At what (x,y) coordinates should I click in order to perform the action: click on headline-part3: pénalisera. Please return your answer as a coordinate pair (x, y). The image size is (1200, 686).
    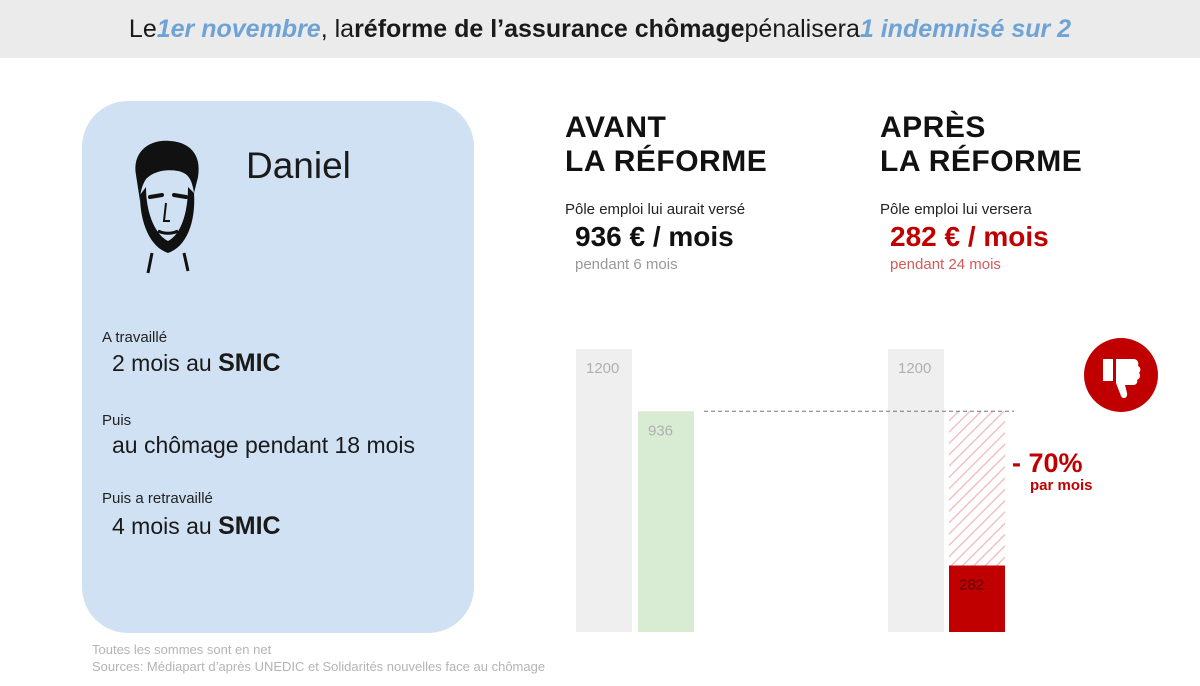
    Looking at the image, I should click on (802, 28).